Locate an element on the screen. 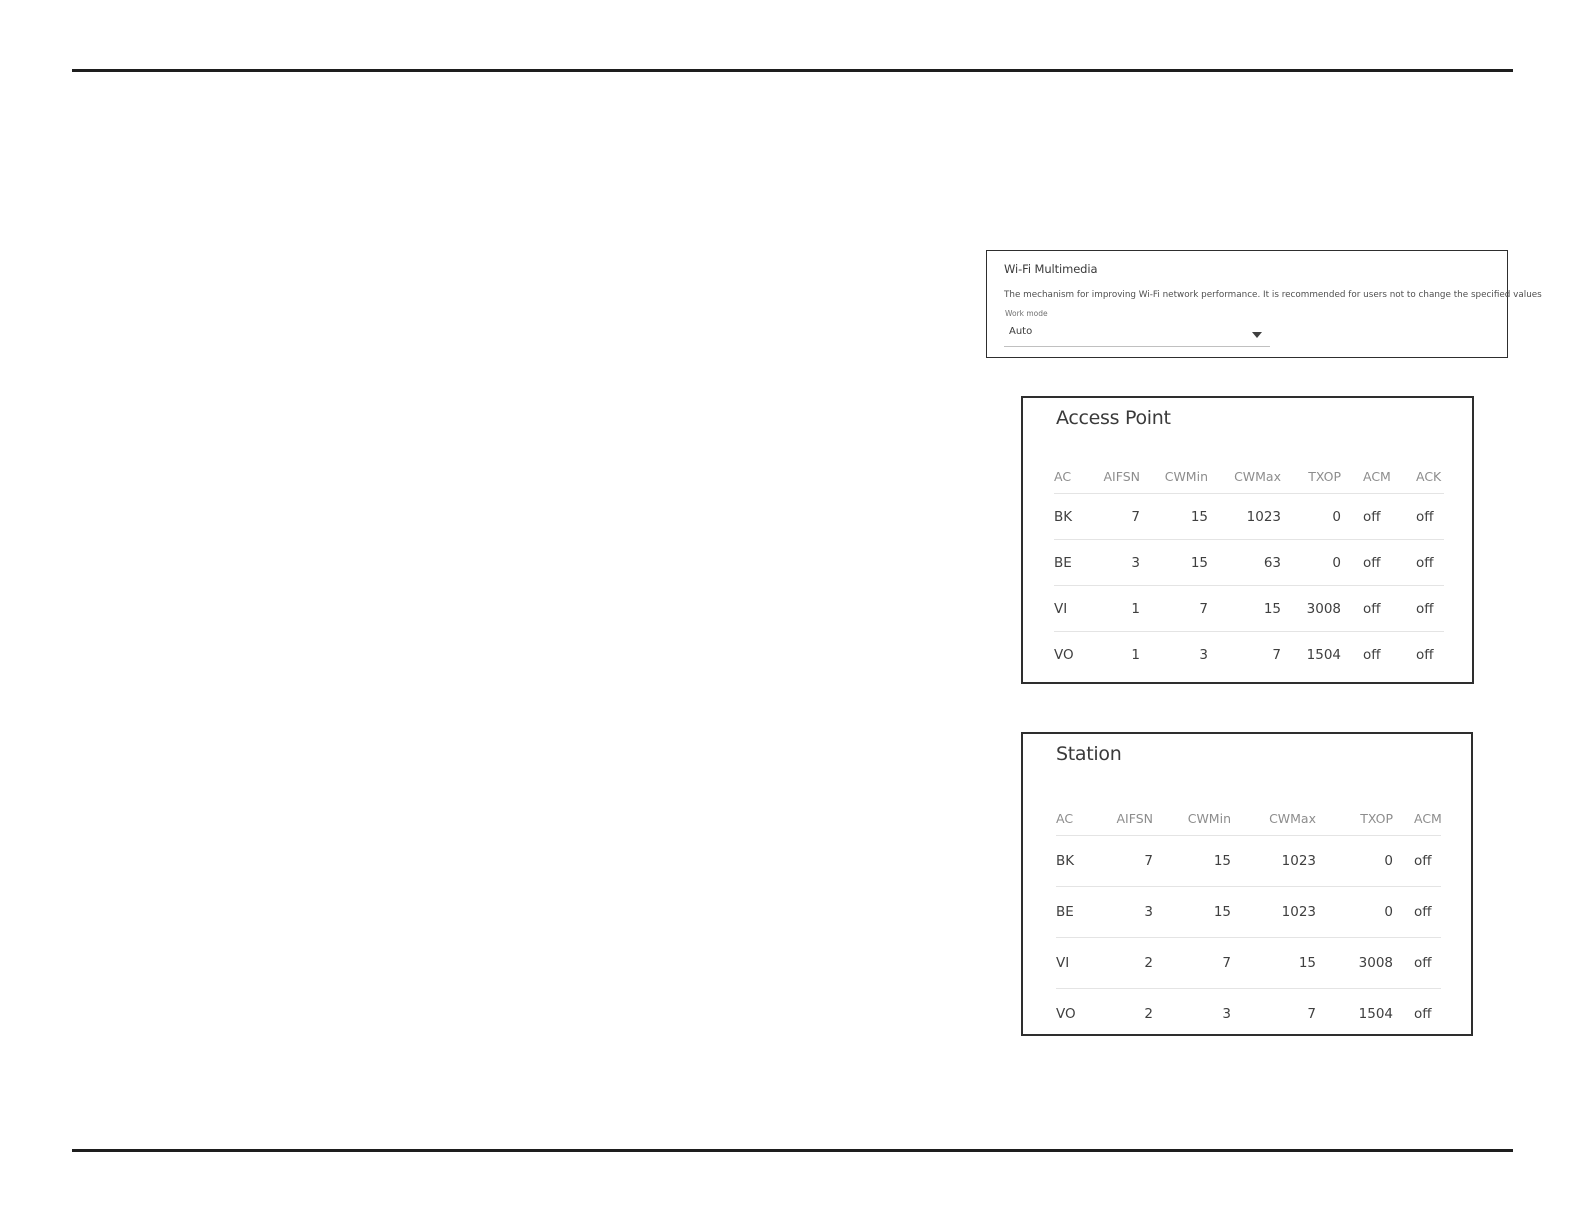 This screenshot has width=1584, height=1224. table-row: VI 1 7 15 3008 off off is located at coordinates (1249, 609).